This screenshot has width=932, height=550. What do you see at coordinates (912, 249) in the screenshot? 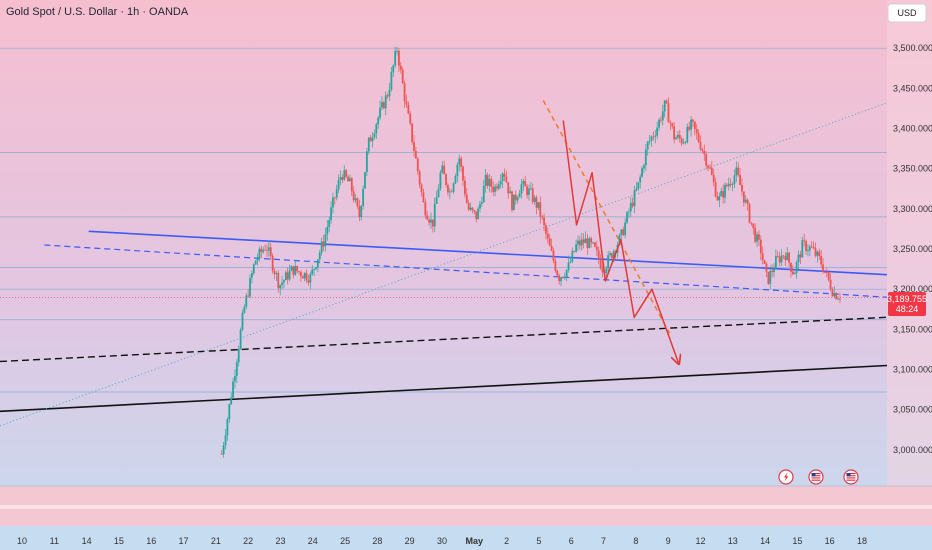
I see `y-tick-label: 3,250.000` at bounding box center [912, 249].